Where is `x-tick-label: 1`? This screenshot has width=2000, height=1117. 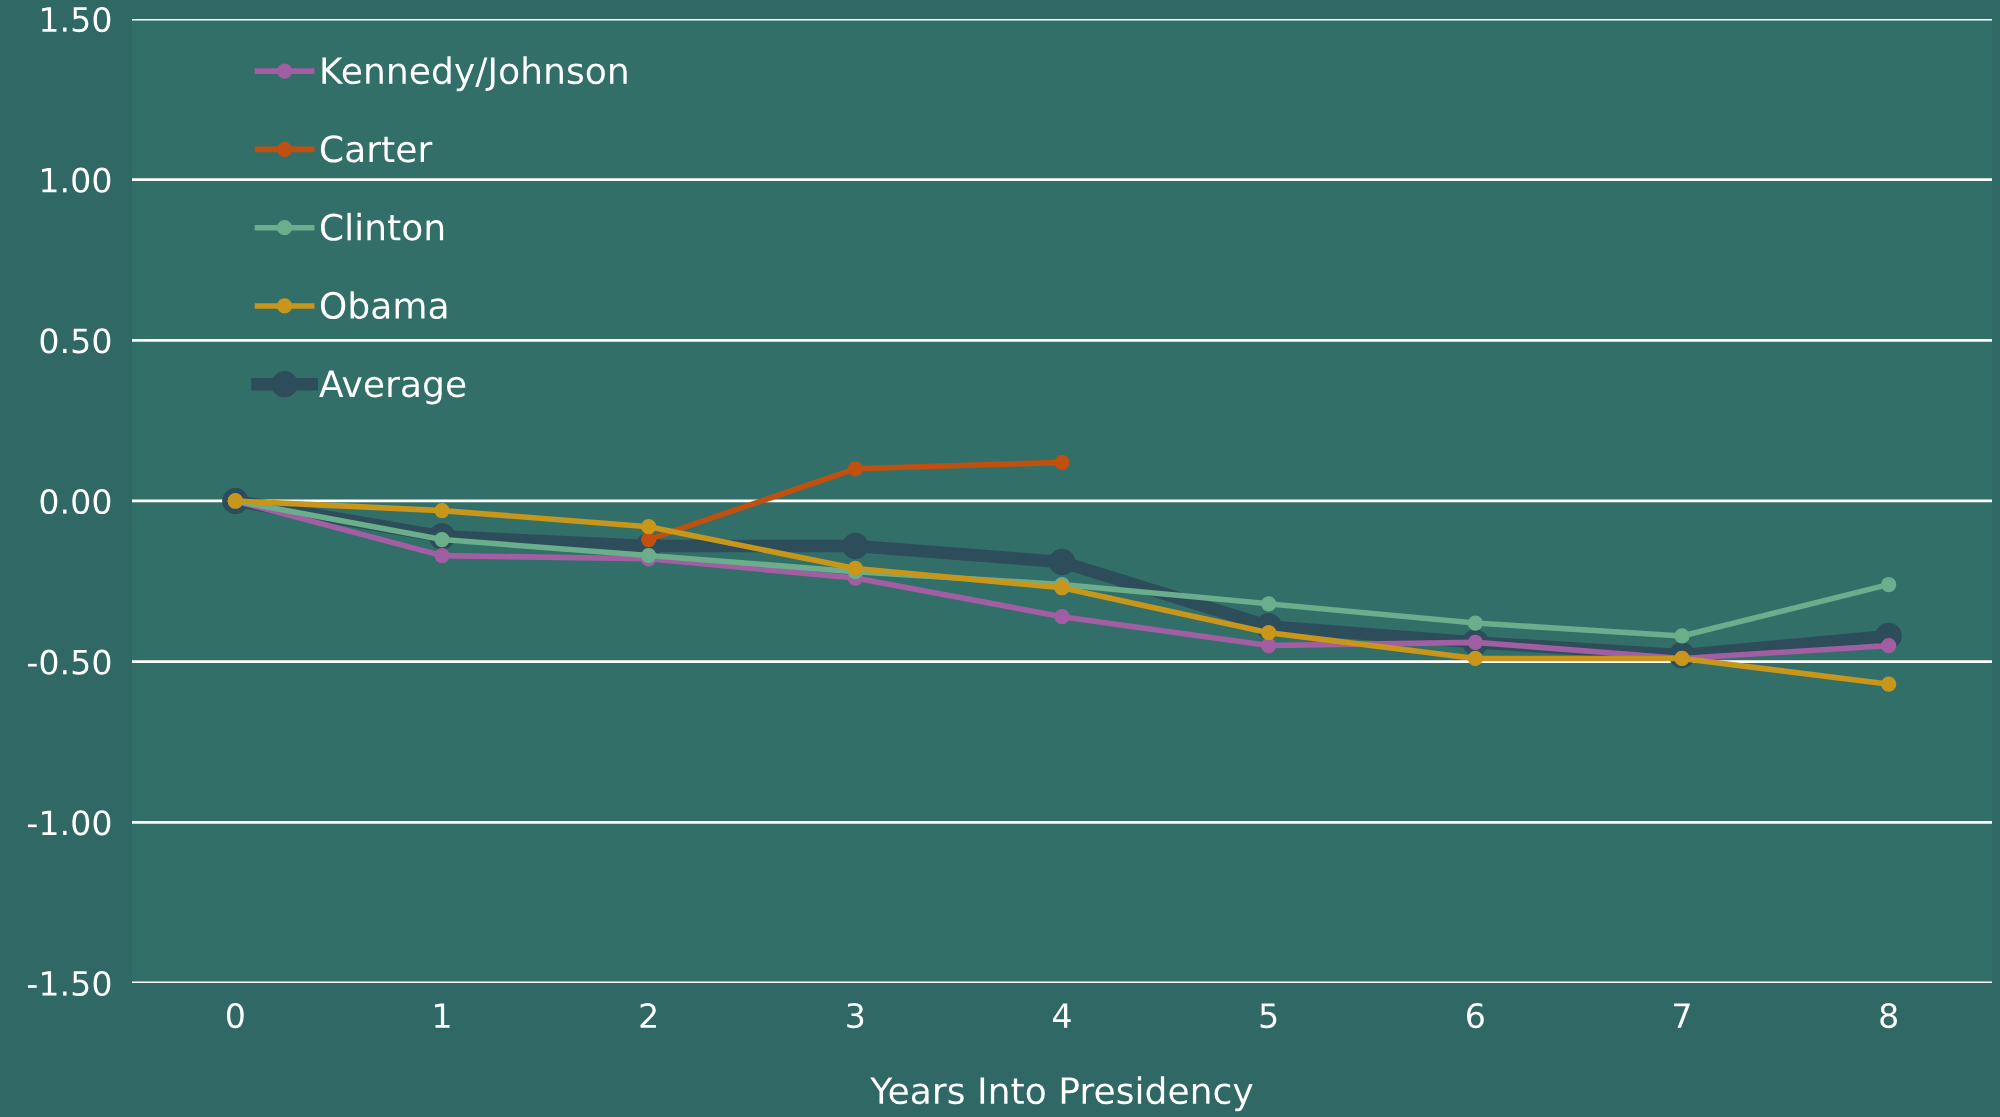 x-tick-label: 1 is located at coordinates (442, 1015).